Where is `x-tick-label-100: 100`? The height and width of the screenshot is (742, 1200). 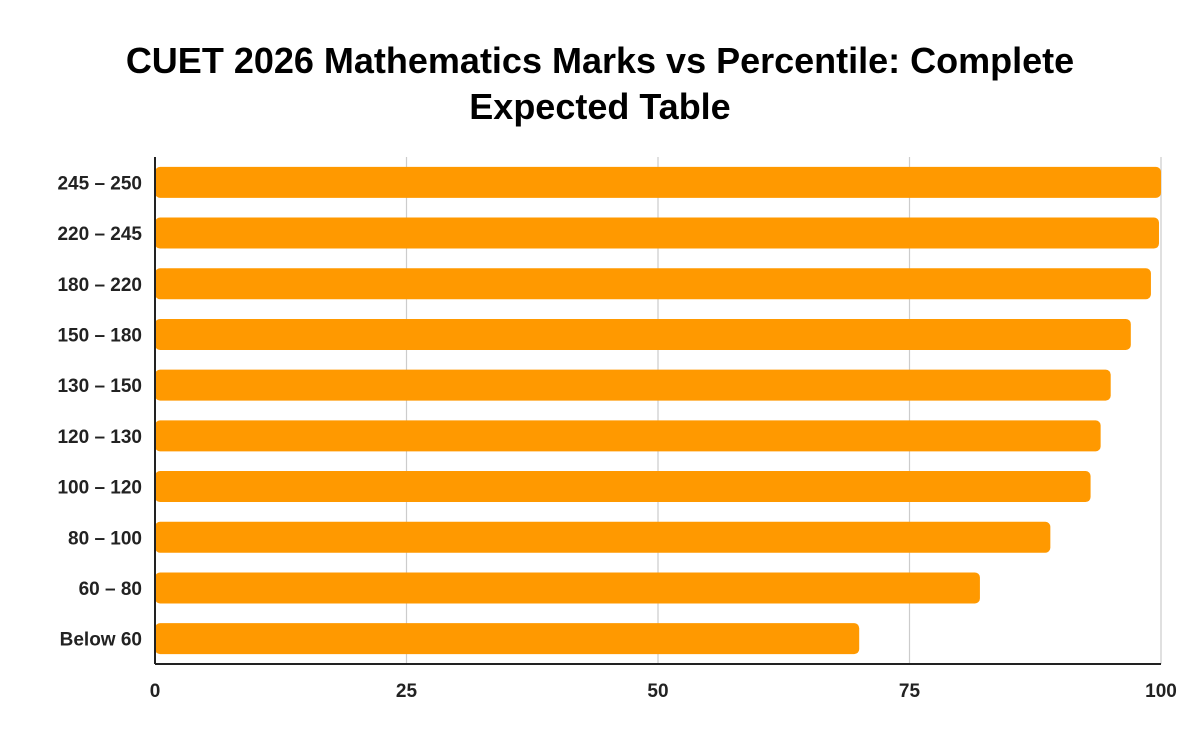
x-tick-label-100: 100 is located at coordinates (1161, 691).